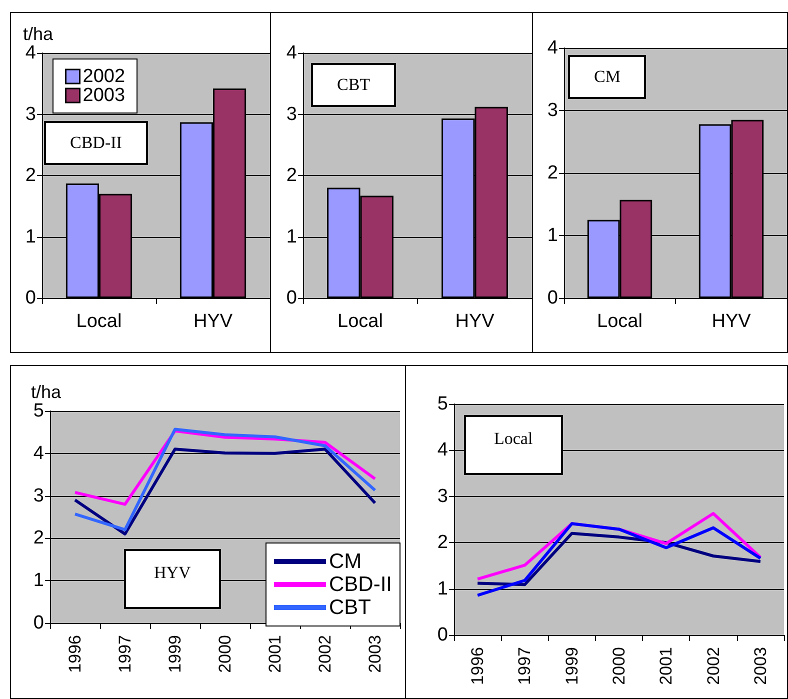 The image size is (788, 699). I want to click on legend-label: CM, so click(345, 561).